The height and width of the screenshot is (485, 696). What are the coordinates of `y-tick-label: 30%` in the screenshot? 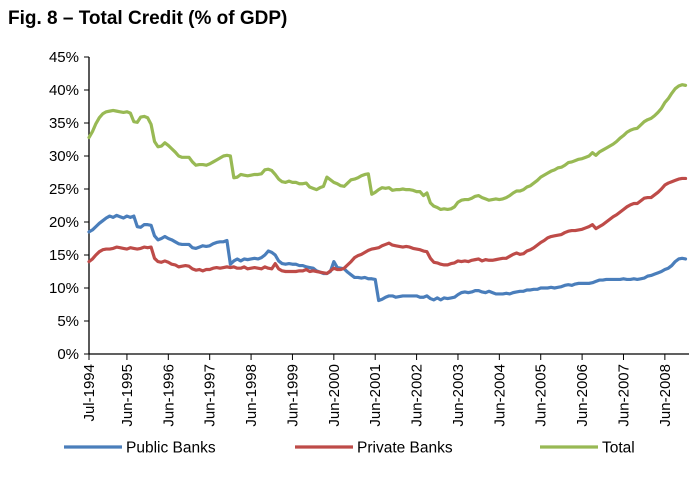 It's located at (64, 156).